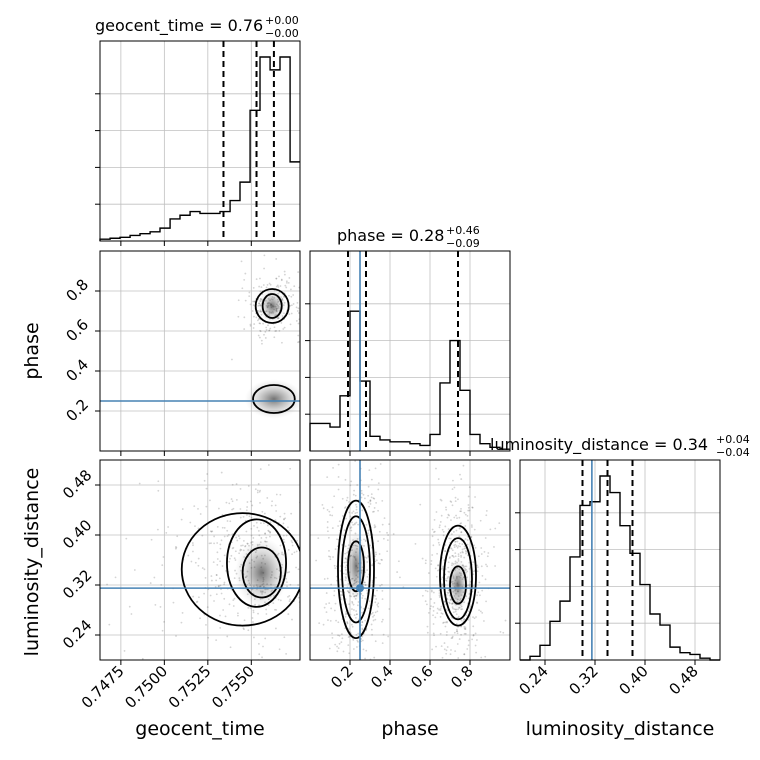  I want to click on svg-text: −0.04, so click(733, 452).